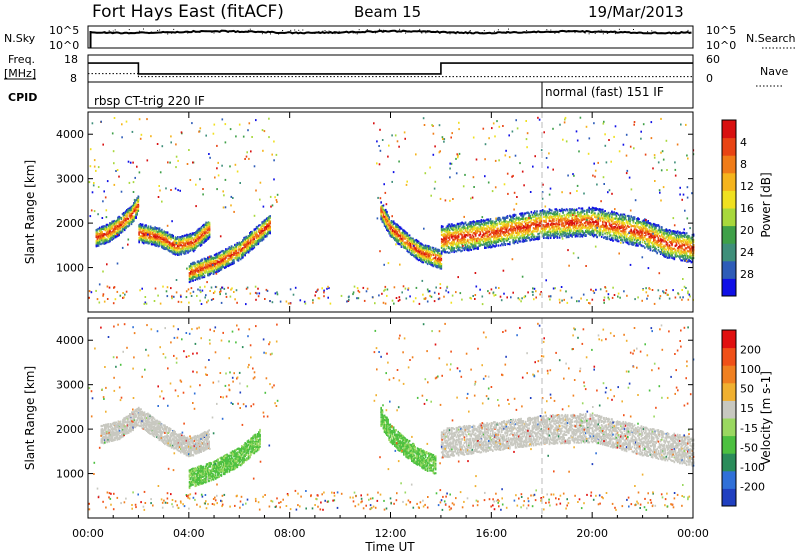 This screenshot has height=554, width=800. What do you see at coordinates (771, 38) in the screenshot?
I see `nsearch-label: N.Search` at bounding box center [771, 38].